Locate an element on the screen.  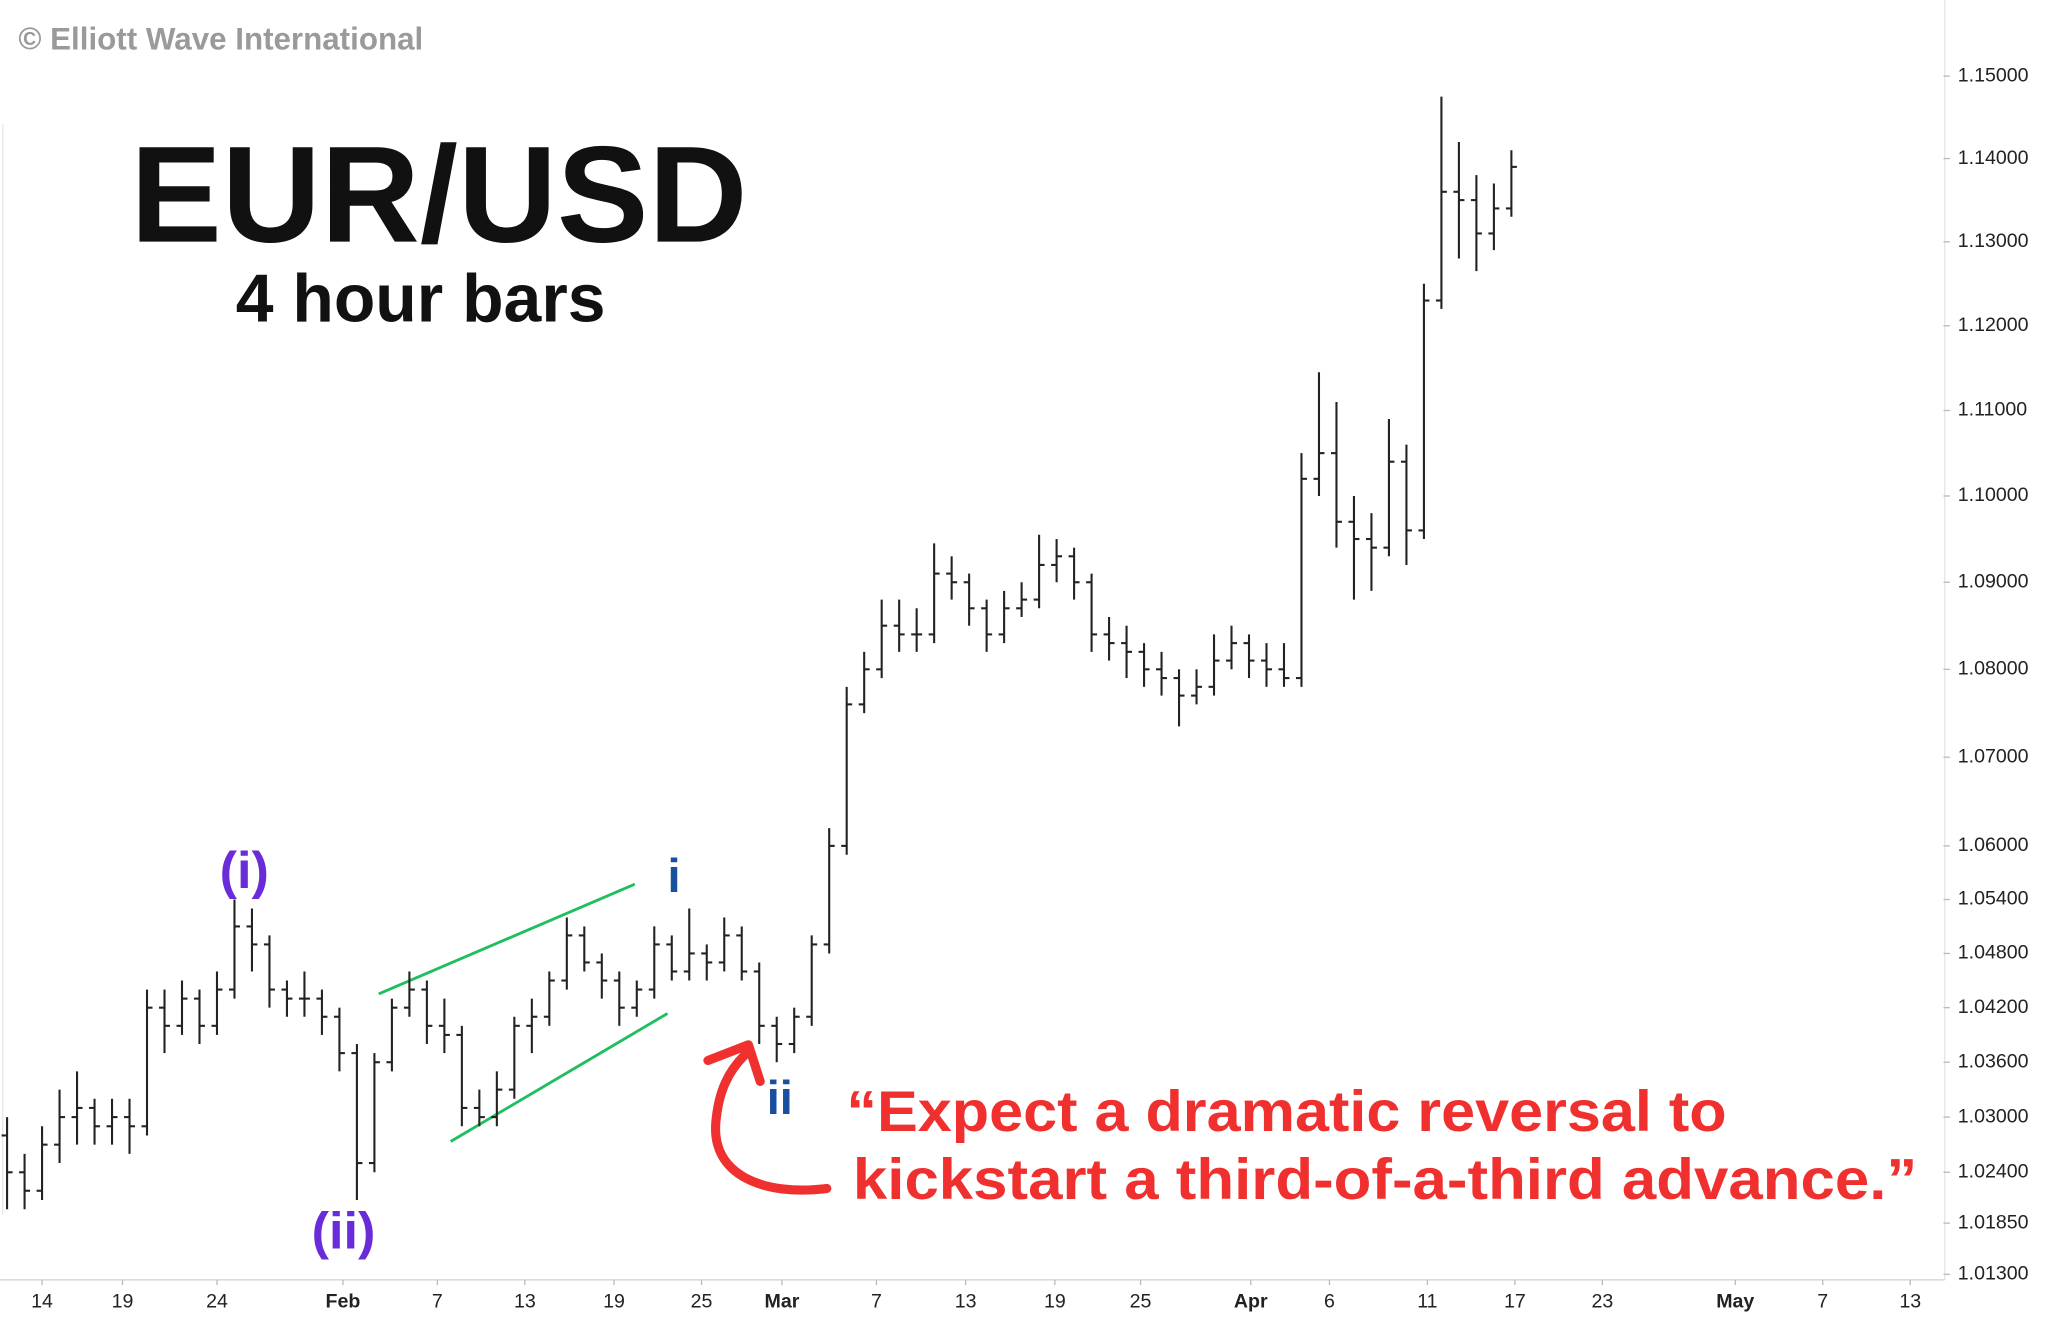
y-tick-label: 1.03600 is located at coordinates (1993, 1061).